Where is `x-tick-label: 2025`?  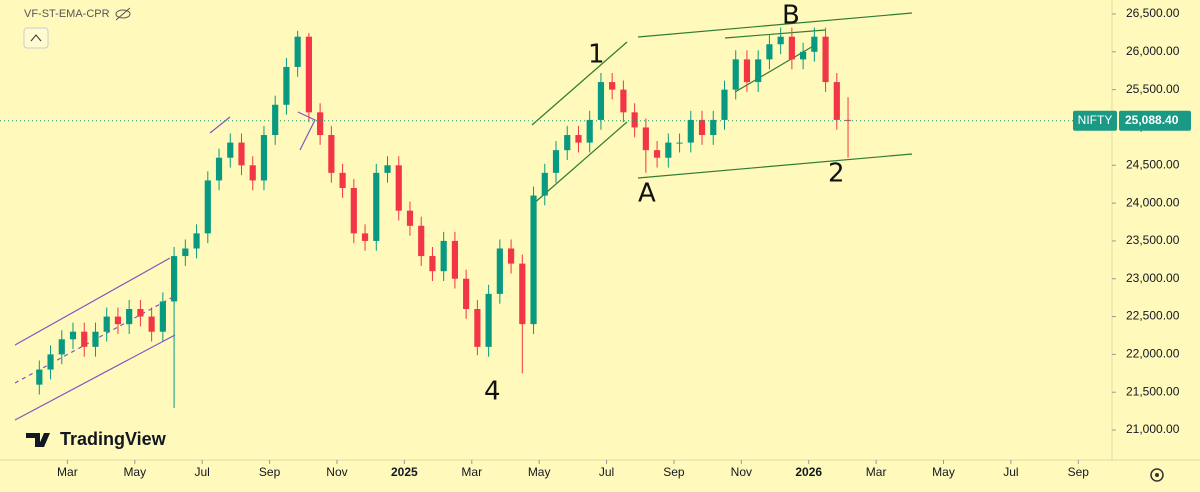 x-tick-label: 2025 is located at coordinates (404, 472).